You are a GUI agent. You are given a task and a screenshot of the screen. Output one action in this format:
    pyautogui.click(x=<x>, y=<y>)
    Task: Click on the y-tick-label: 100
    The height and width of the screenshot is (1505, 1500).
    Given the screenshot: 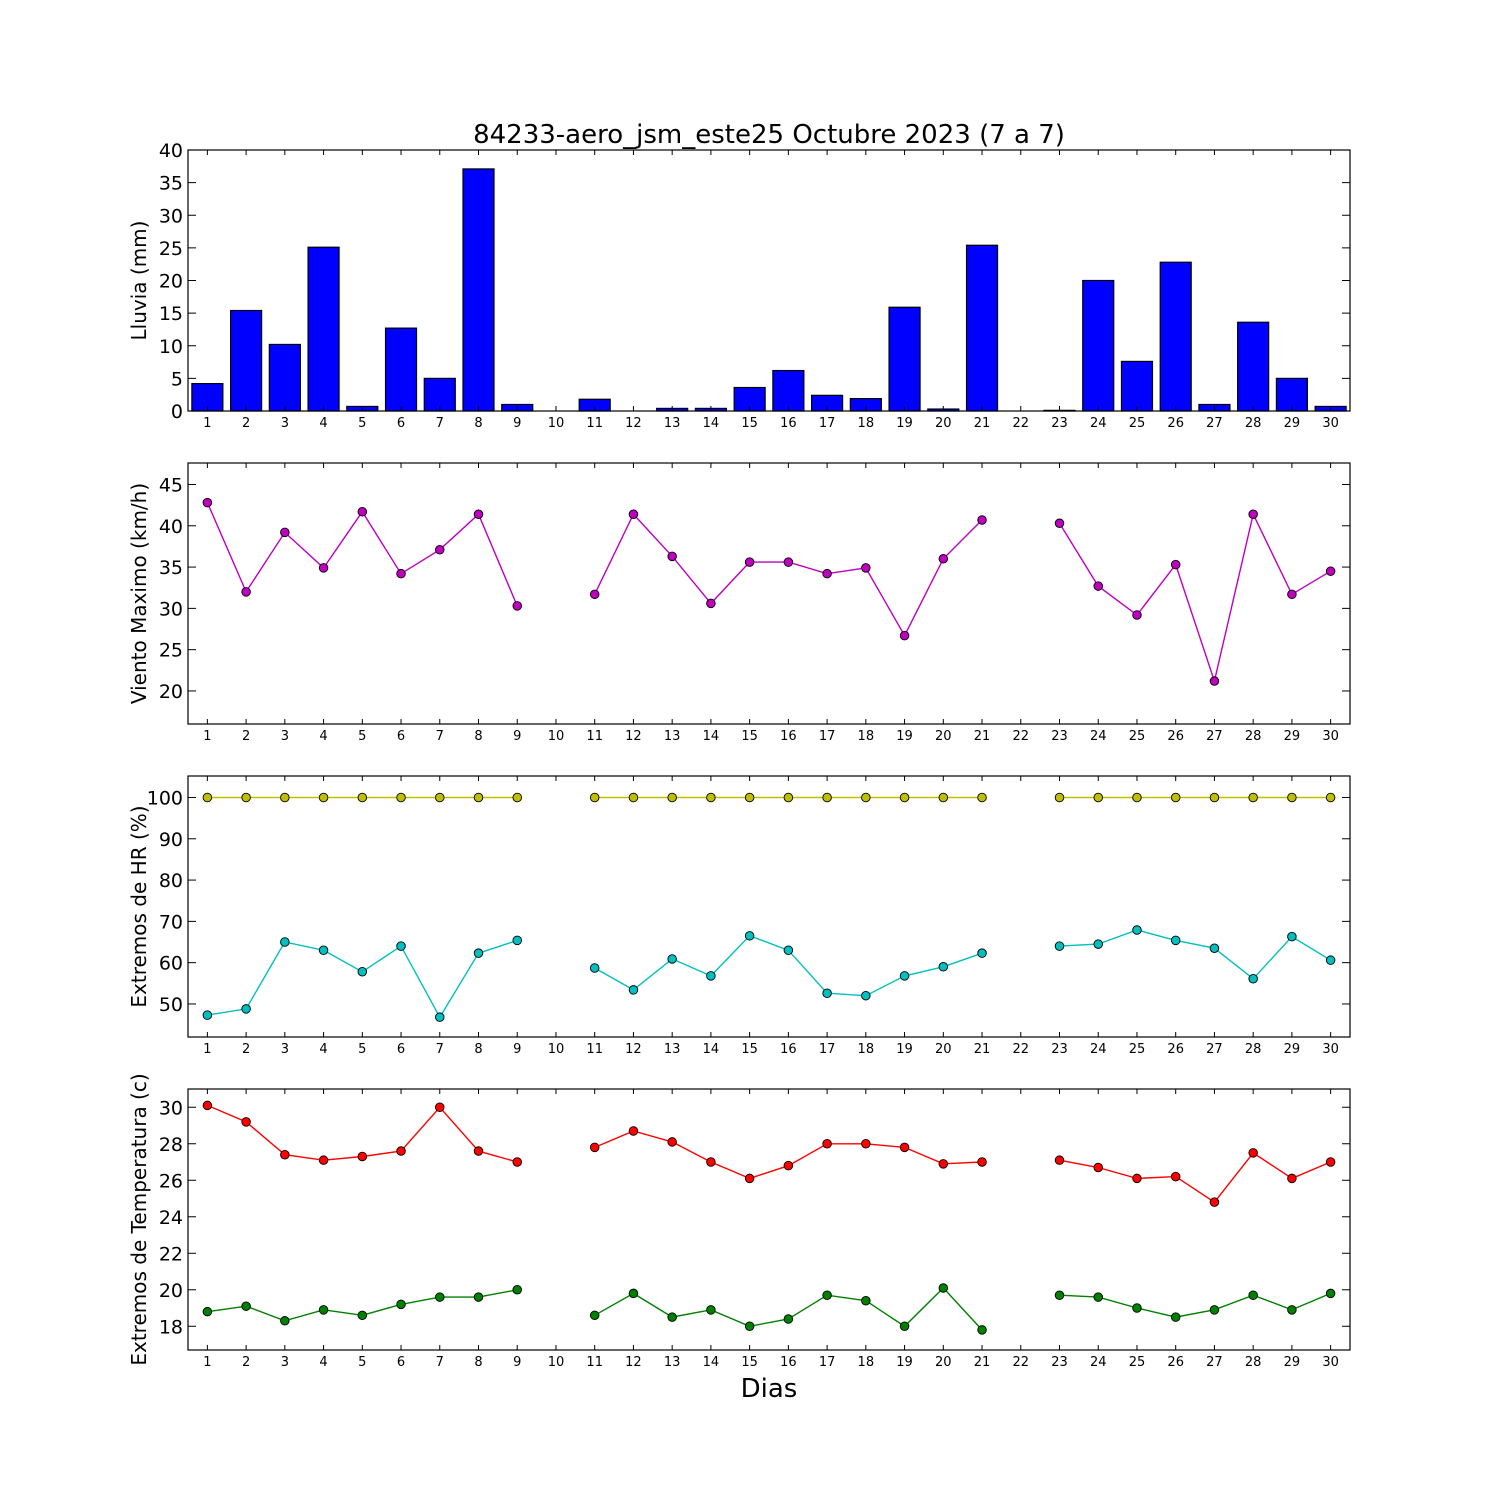 What is the action you would take?
    pyautogui.click(x=165, y=798)
    